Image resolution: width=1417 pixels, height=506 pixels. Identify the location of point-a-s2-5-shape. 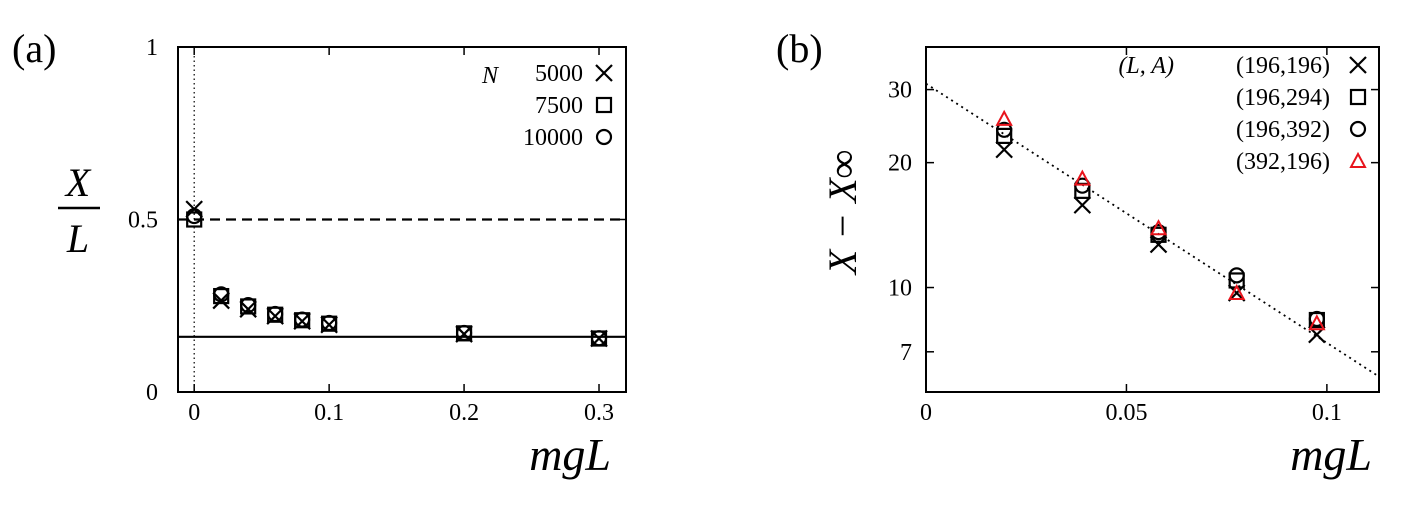
(329, 323).